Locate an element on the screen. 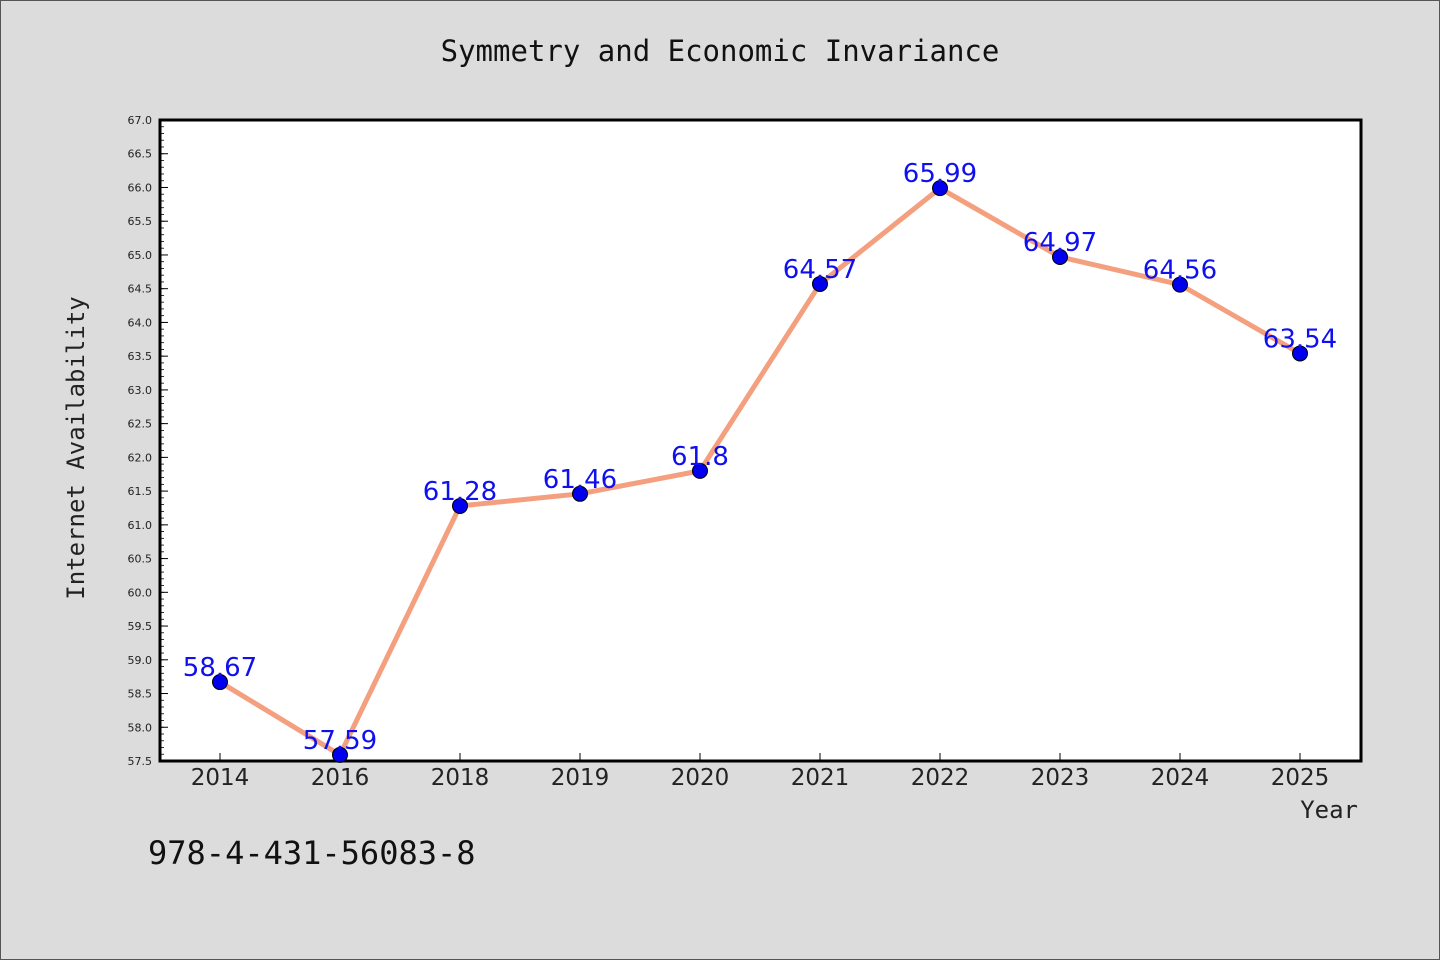 This screenshot has width=1440, height=960. x-tick-label: 2021 is located at coordinates (820, 778).